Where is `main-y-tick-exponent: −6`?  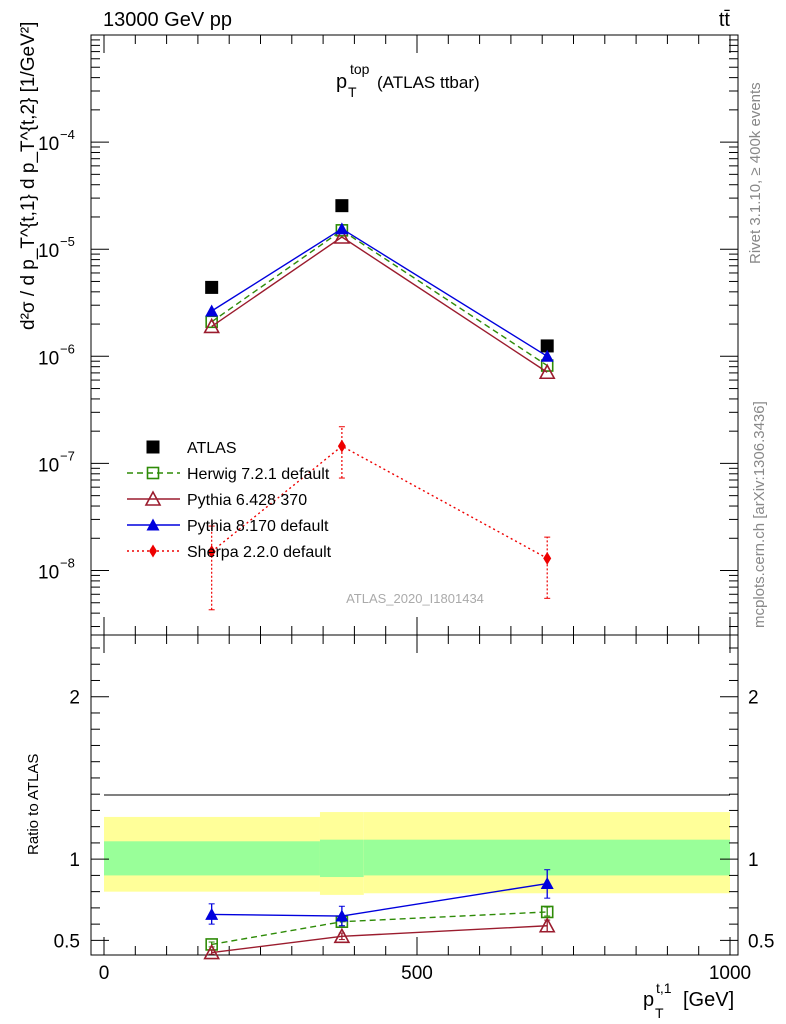
main-y-tick-exponent: −6 is located at coordinates (67, 348).